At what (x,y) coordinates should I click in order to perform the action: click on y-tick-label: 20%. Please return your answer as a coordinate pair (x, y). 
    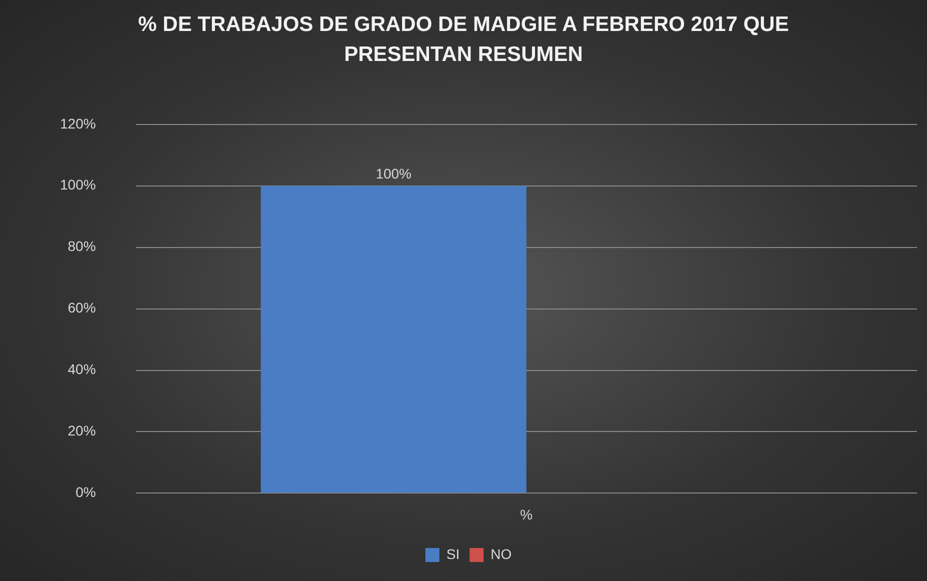
    Looking at the image, I should click on (82, 430).